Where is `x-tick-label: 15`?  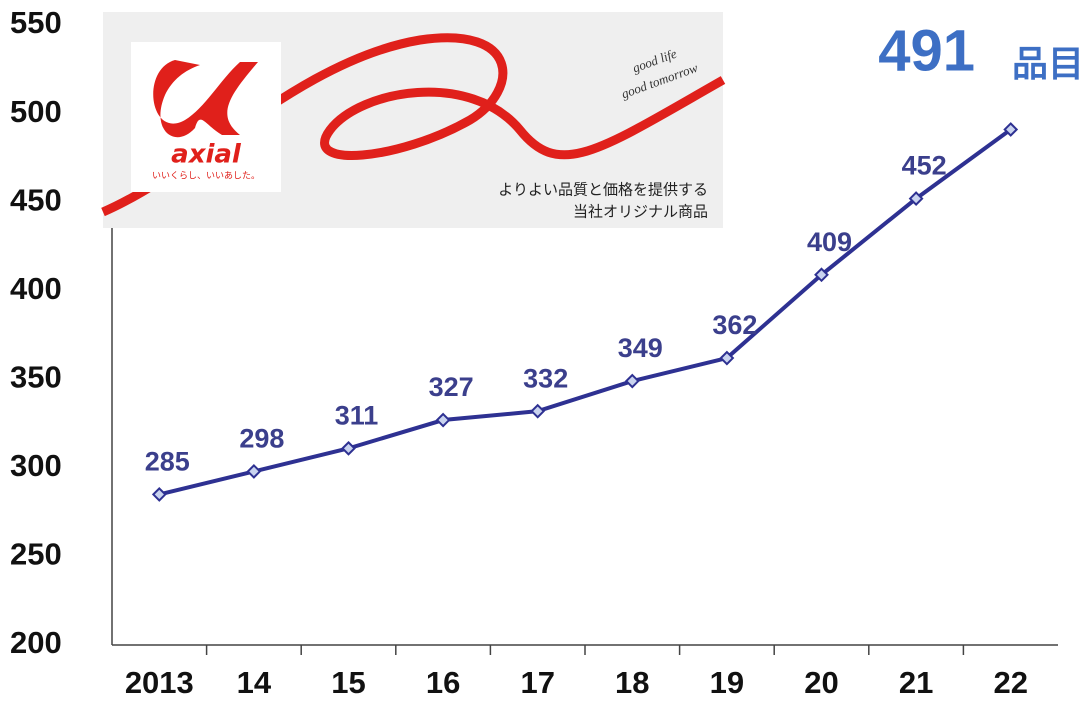
x-tick-label: 15 is located at coordinates (348, 682).